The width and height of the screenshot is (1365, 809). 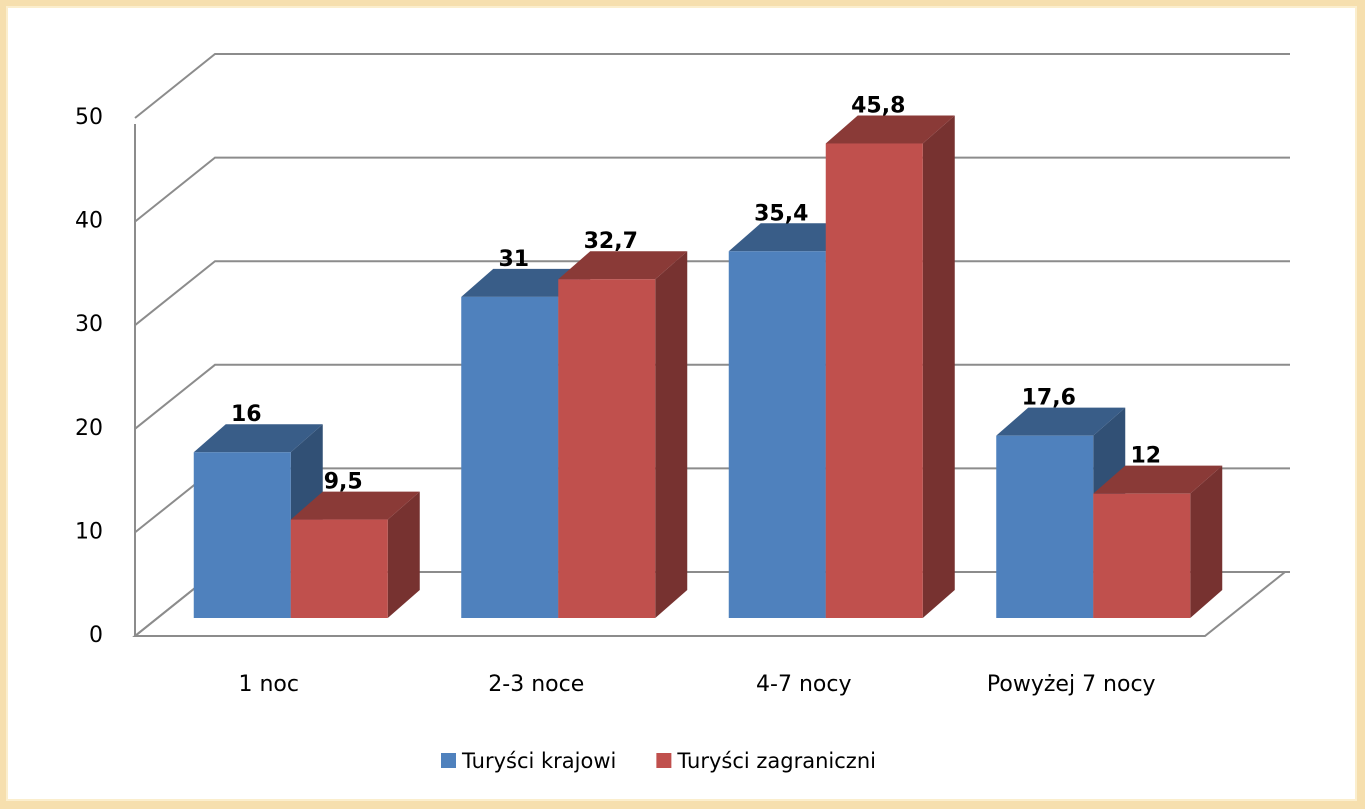 I want to click on value-label: 32,7, so click(x=611, y=241).